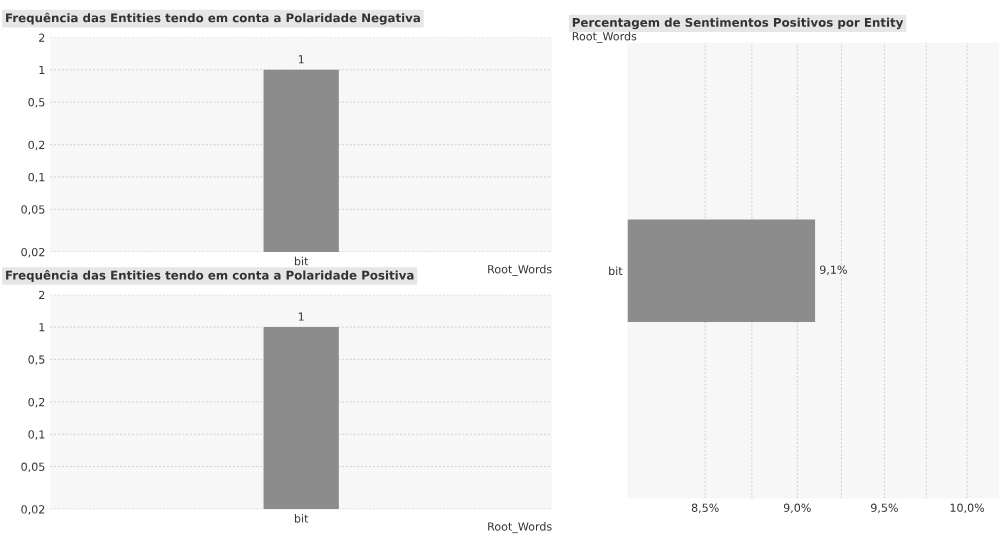 This screenshot has height=536, width=1004. I want to click on data-label: 9,1%, so click(833, 270).